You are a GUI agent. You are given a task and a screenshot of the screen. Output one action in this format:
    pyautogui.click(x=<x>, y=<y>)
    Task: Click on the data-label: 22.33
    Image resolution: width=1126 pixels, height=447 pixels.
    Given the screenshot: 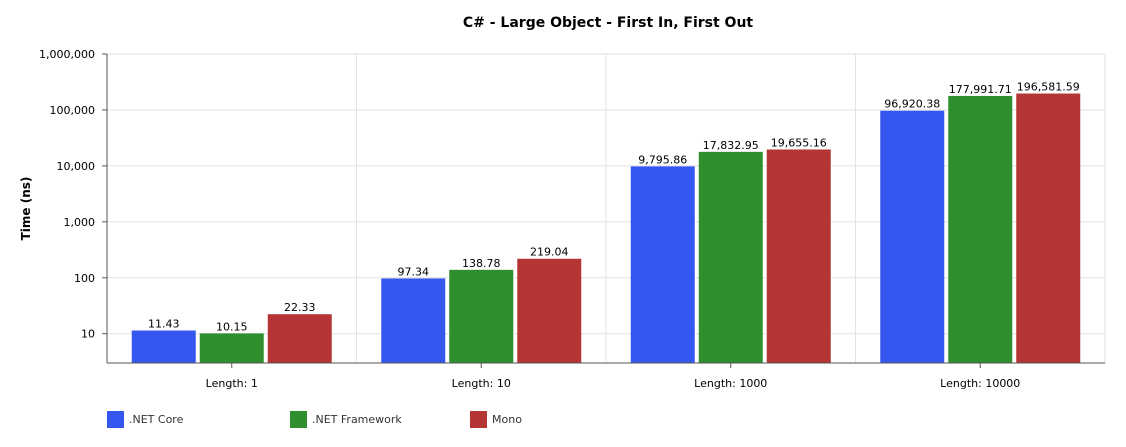 What is the action you would take?
    pyautogui.click(x=300, y=307)
    